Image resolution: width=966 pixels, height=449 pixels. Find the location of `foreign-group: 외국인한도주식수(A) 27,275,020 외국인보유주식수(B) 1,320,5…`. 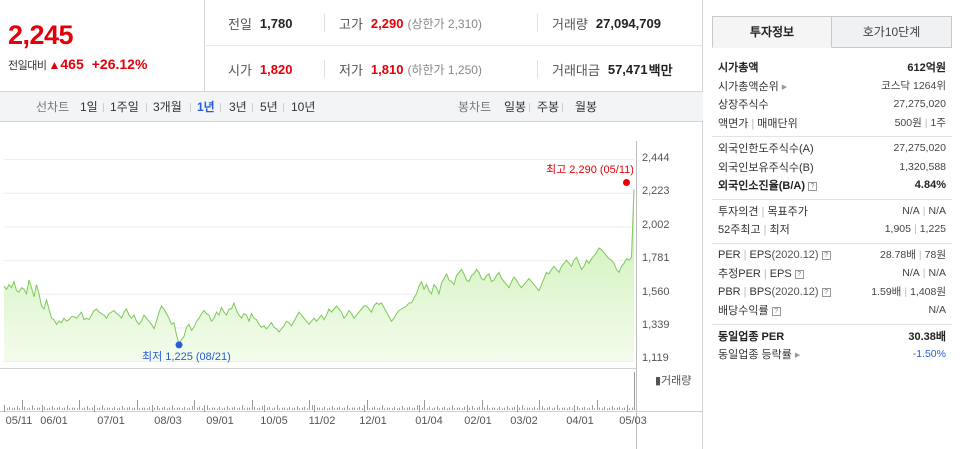

foreign-group: 외국인한도주식수(A) 27,275,020 외국인보유주식수(B) 1,320,5… is located at coordinates (832, 168).